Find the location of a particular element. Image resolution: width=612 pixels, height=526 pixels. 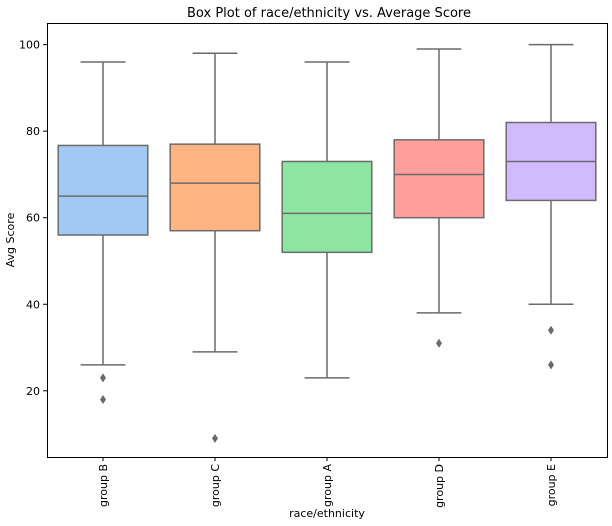

x-tick-label: group E is located at coordinates (551, 485).